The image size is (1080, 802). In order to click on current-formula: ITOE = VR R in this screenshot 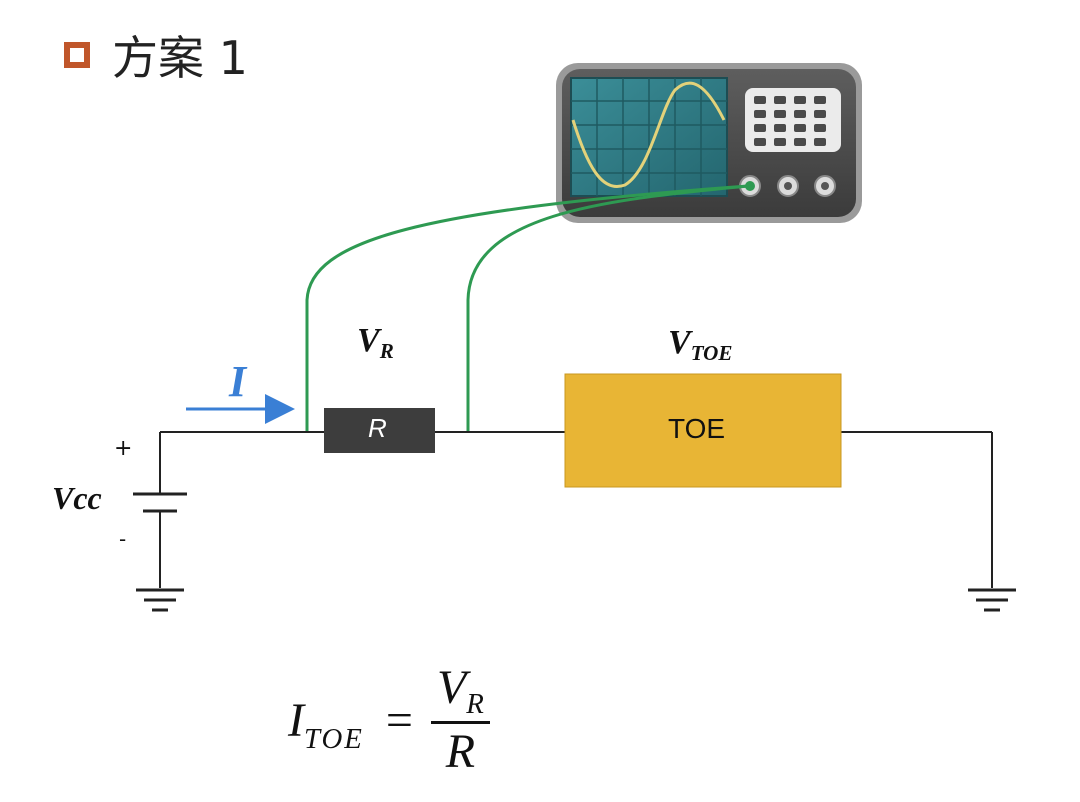, I will do `click(389, 720)`.